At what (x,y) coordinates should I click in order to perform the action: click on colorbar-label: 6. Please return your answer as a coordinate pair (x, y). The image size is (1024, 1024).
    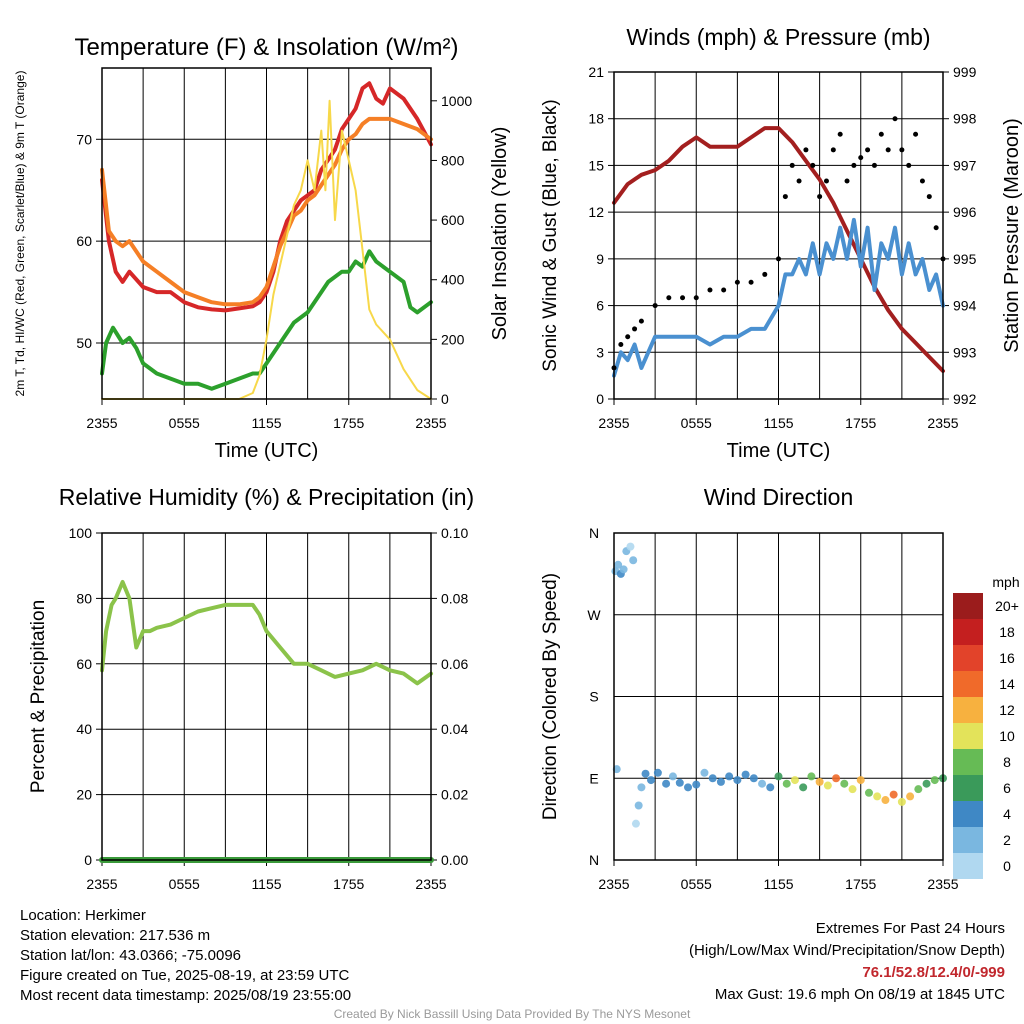
    Looking at the image, I should click on (1007, 788).